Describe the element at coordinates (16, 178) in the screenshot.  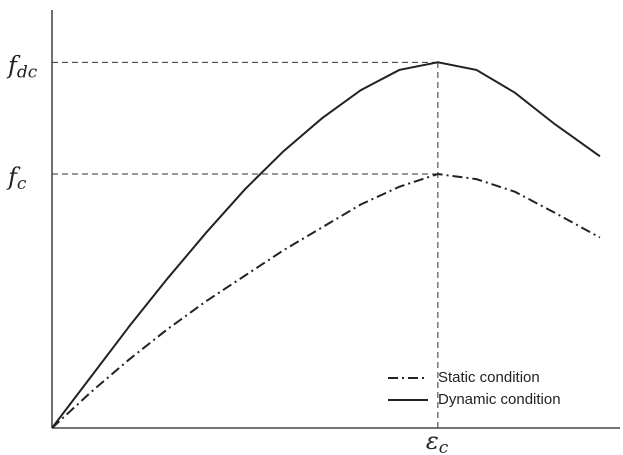
I see `y-tick-label: fc` at that location.